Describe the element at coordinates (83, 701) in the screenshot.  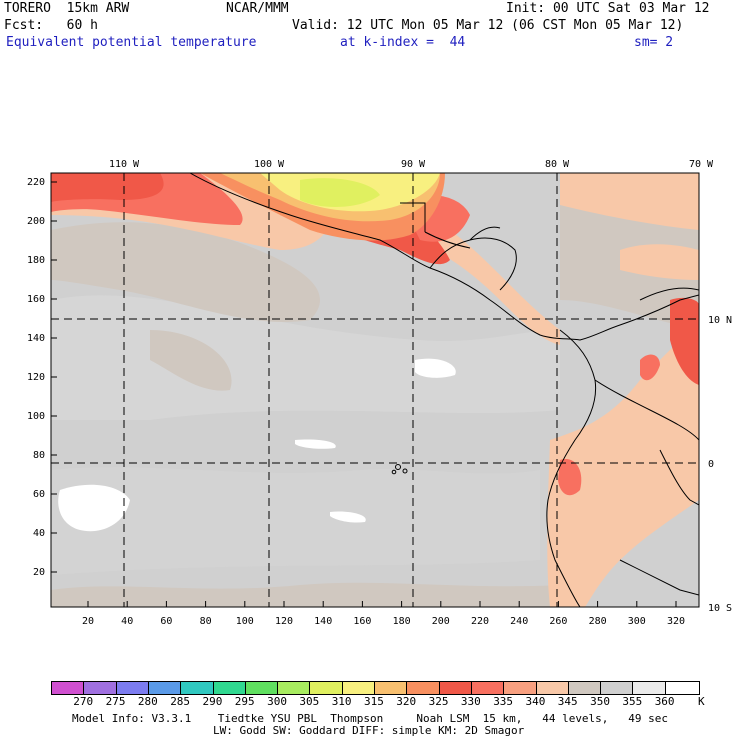
I see `colorbar-label: 270` at that location.